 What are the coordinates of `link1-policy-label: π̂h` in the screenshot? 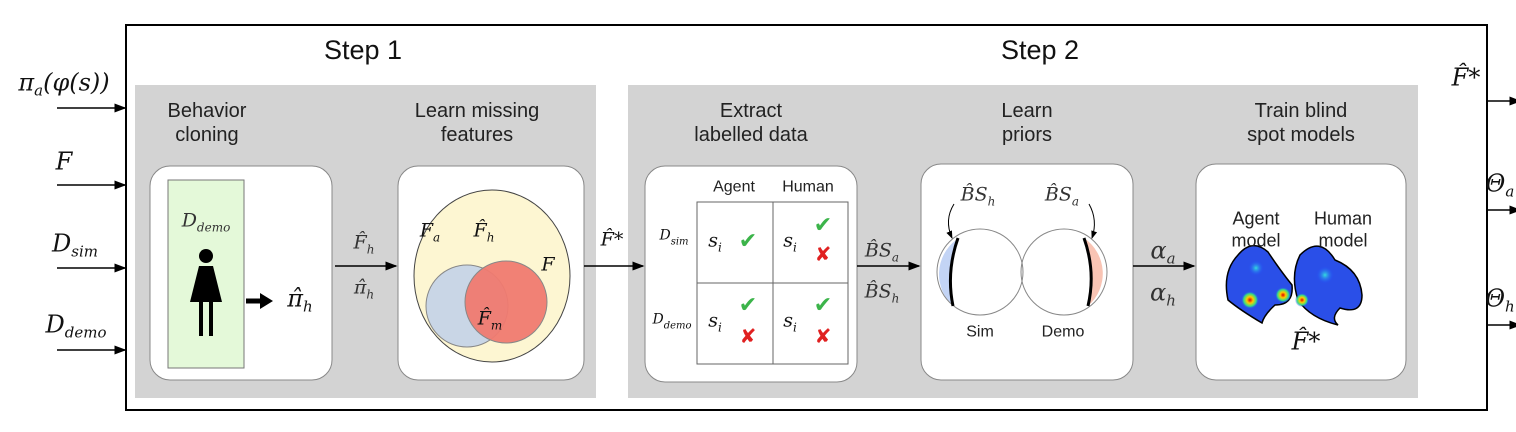 It's located at (364, 289).